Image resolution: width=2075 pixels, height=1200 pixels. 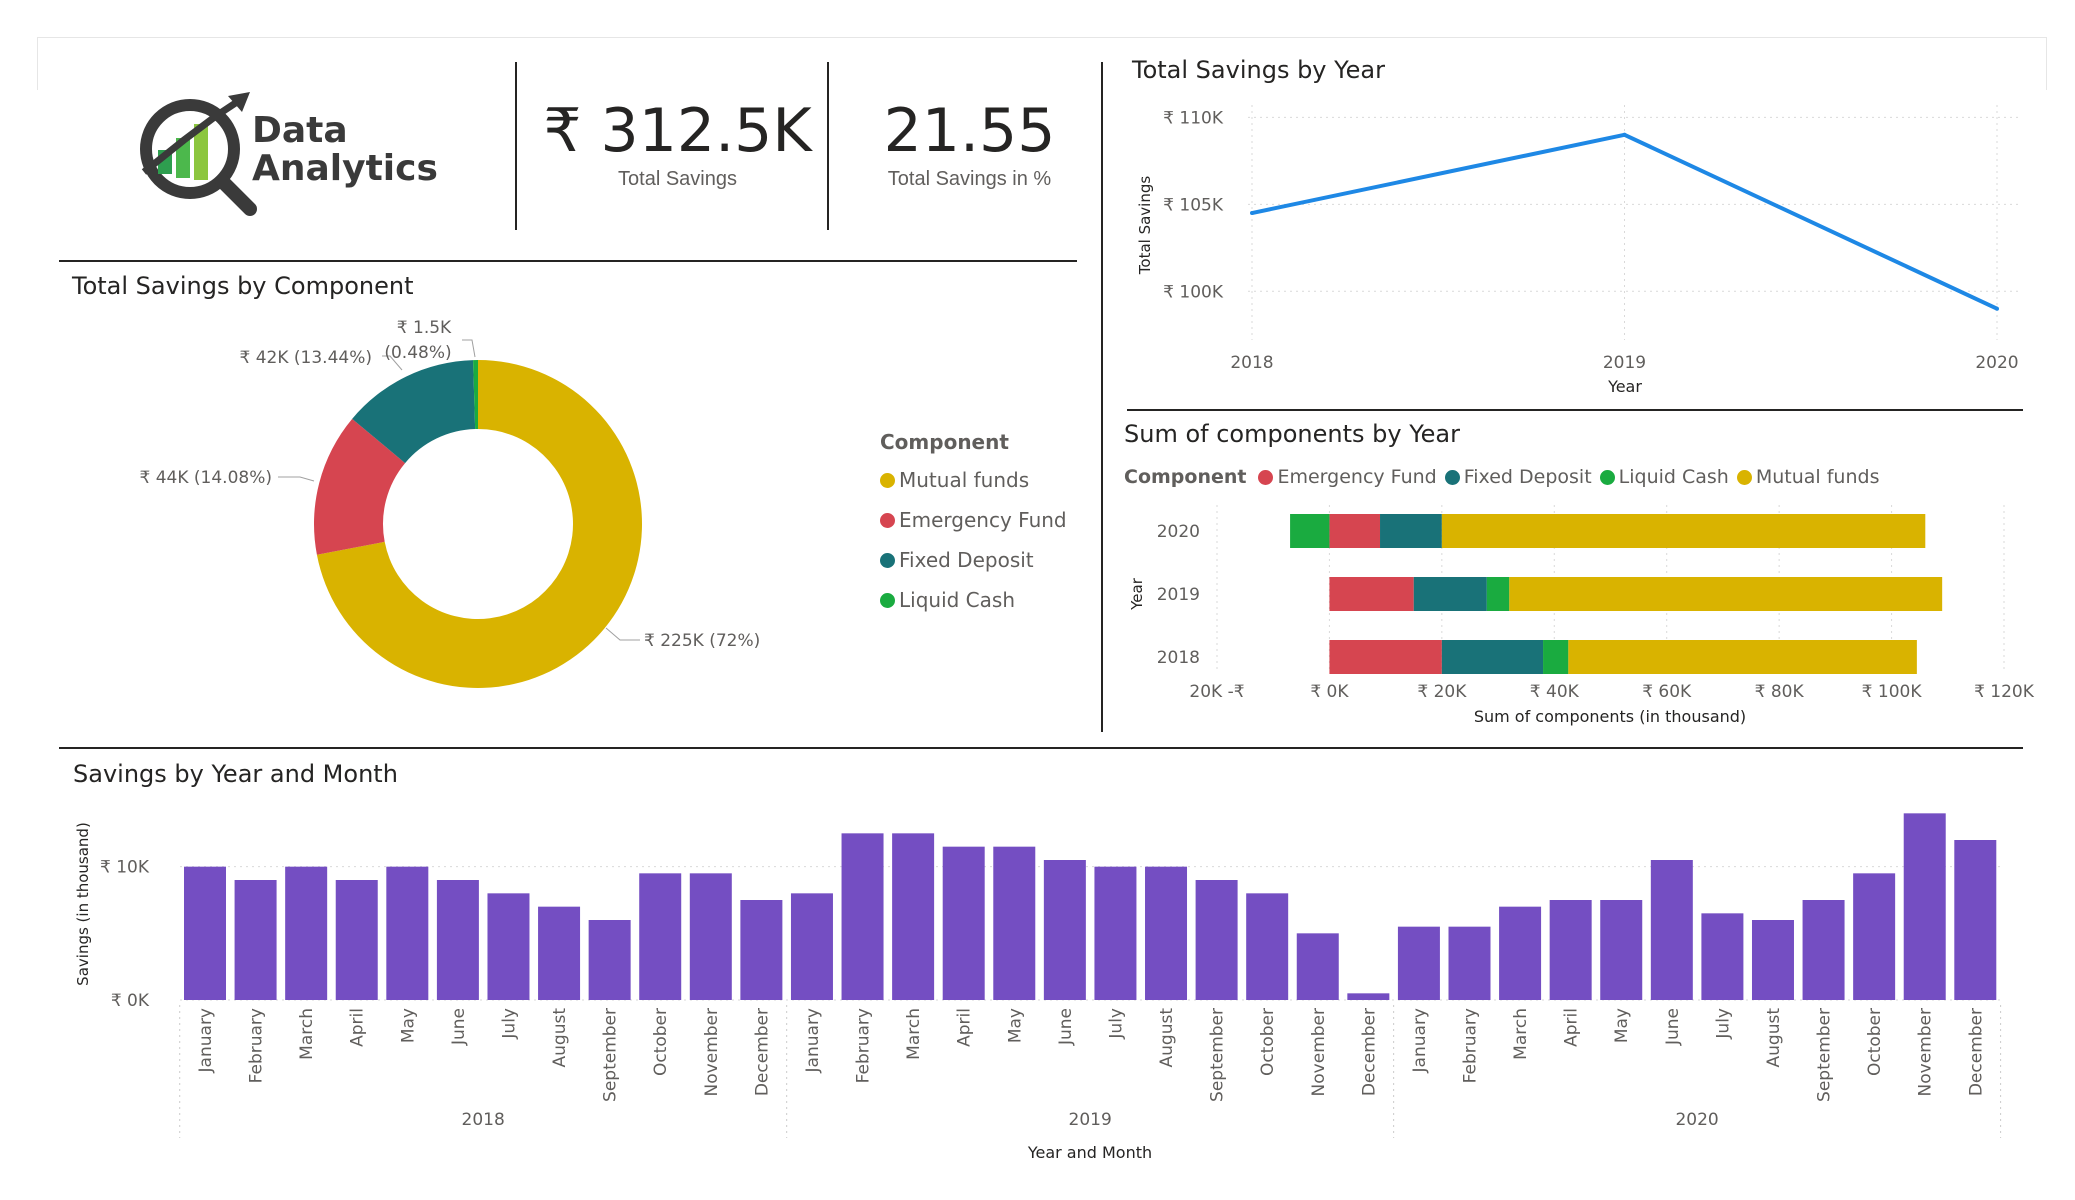 What do you see at coordinates (479, 524) in the screenshot?
I see `donut-slice-mutual-funds` at bounding box center [479, 524].